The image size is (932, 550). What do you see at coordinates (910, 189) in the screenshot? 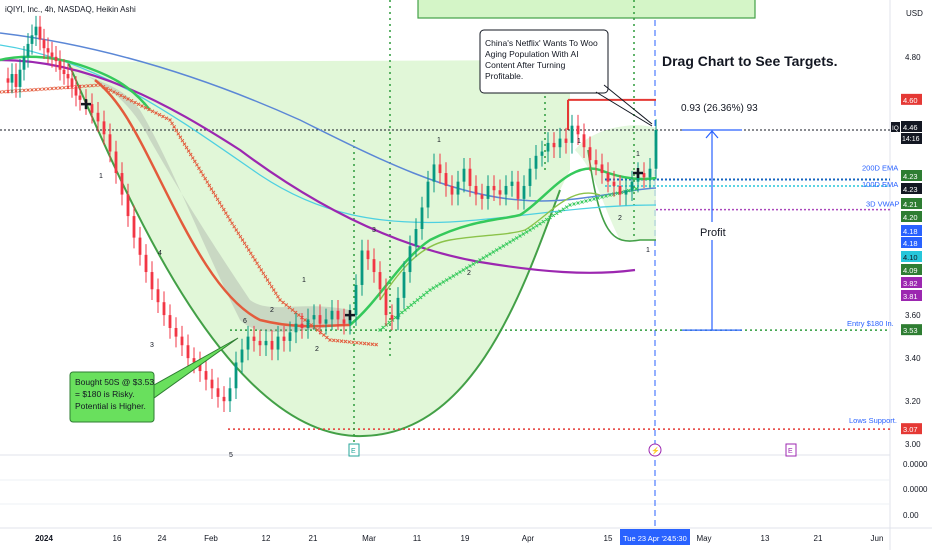
I see `price-tag-ema200b: 4.23` at bounding box center [910, 189].